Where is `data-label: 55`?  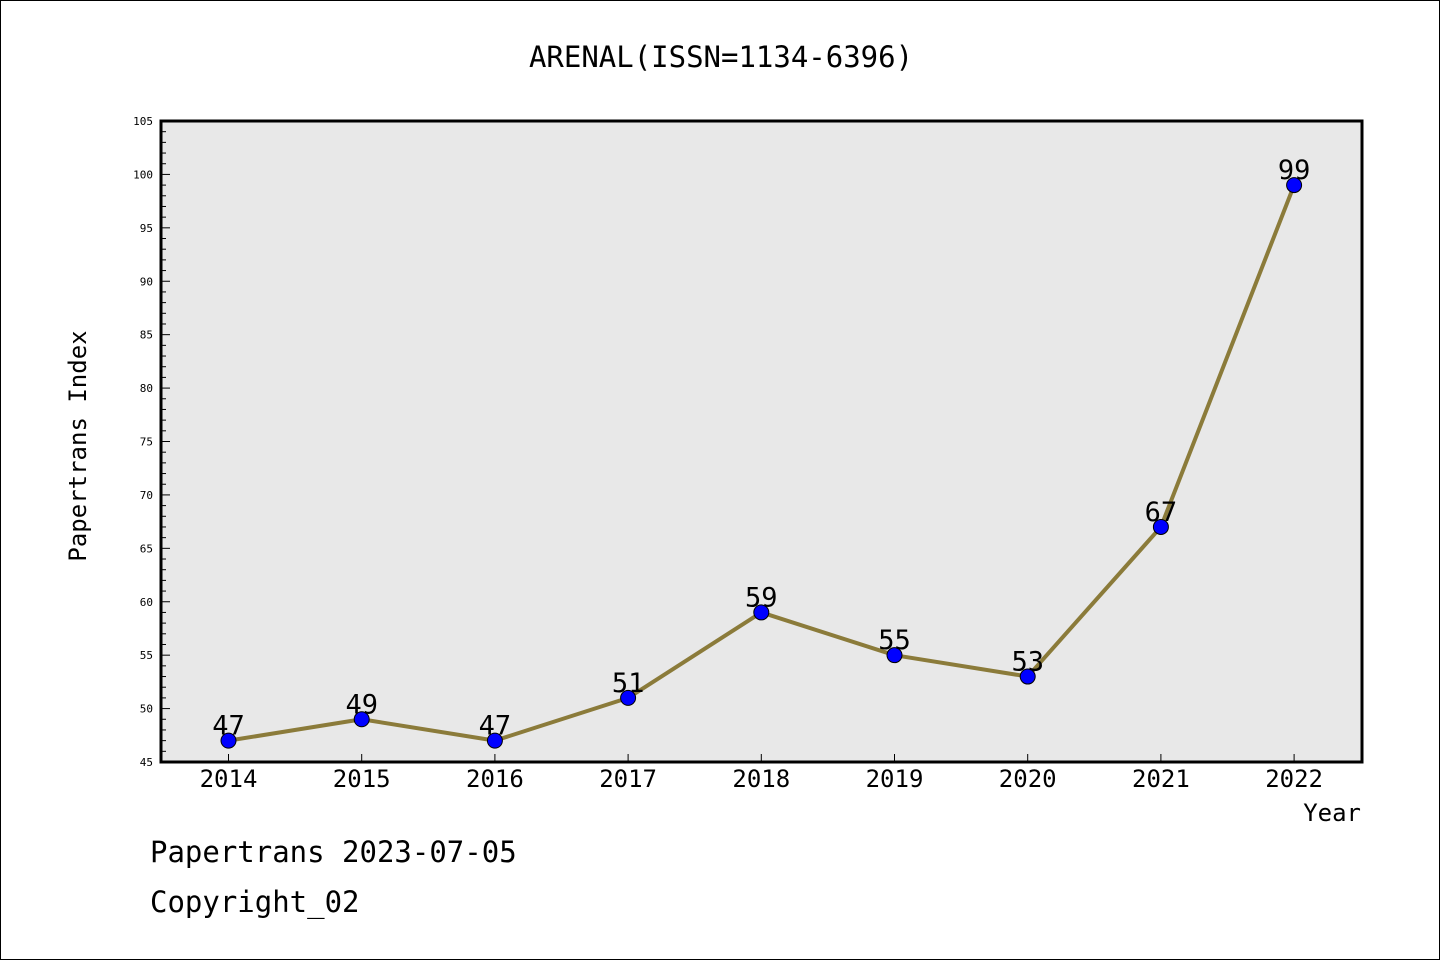 data-label: 55 is located at coordinates (894, 640).